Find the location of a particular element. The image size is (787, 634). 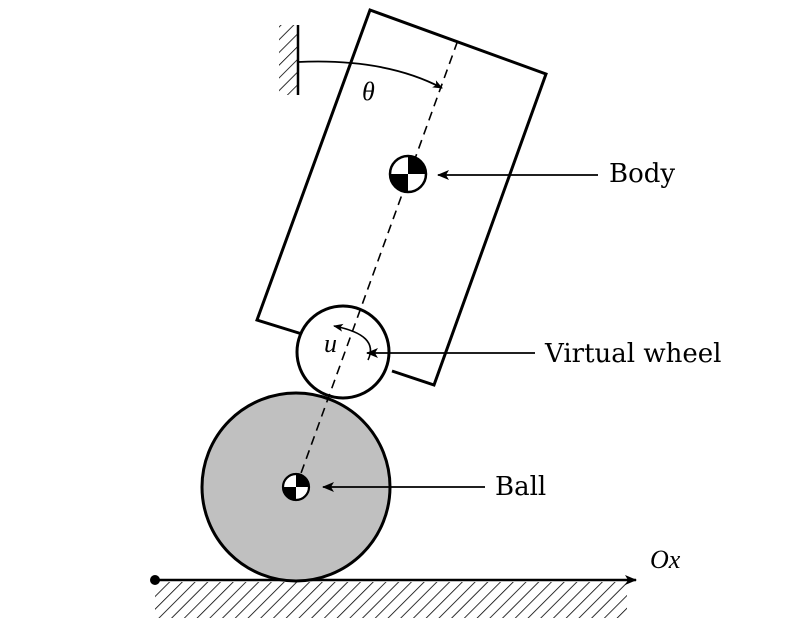

u-label: u is located at coordinates (330, 343).